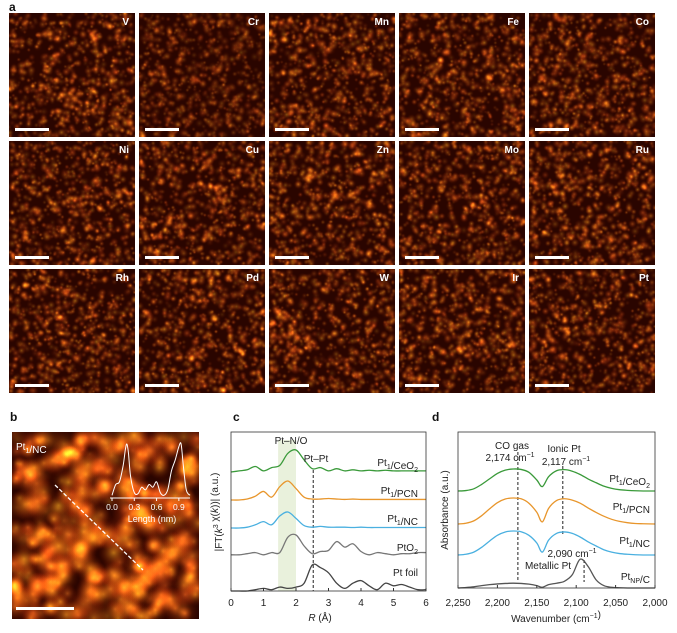 The width and height of the screenshot is (677, 633). Describe the element at coordinates (642, 22) in the screenshot. I see `element-label: Co` at that location.